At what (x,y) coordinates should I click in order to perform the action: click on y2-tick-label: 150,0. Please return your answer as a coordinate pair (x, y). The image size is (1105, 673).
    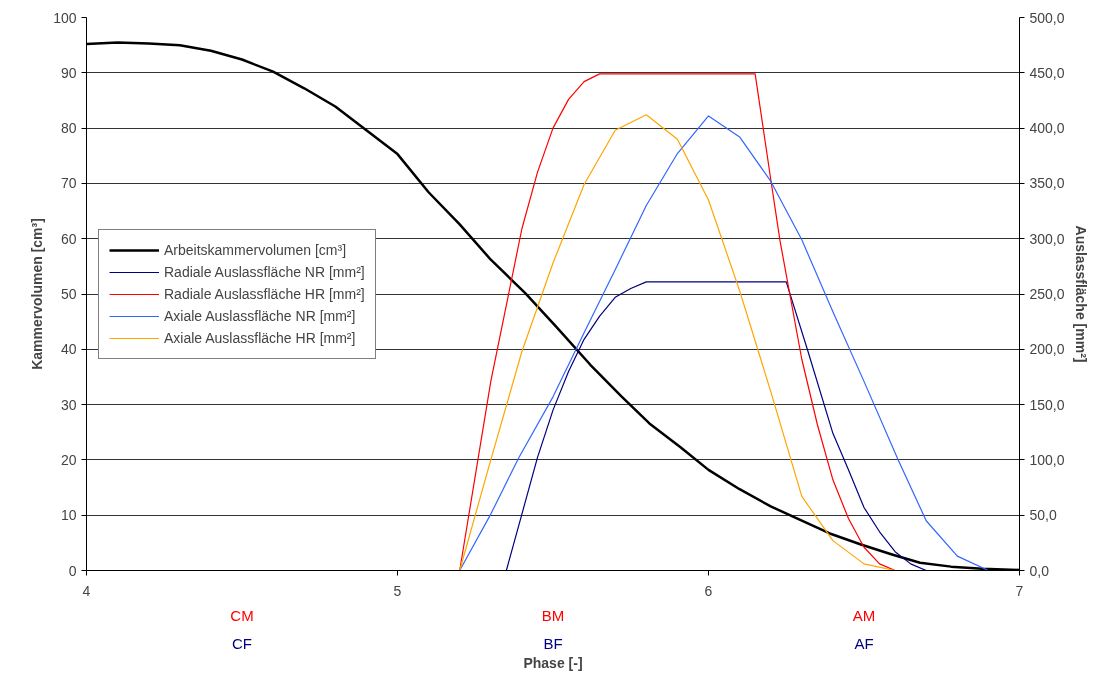
    Looking at the image, I should click on (1047, 404).